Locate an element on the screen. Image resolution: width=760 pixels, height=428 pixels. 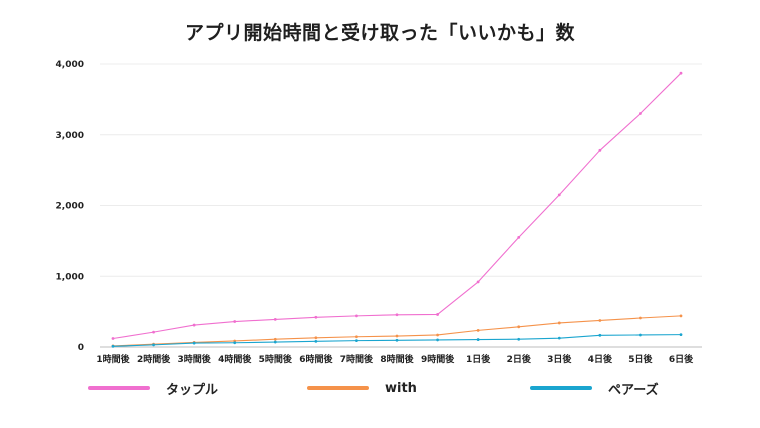
x-tick-label: 5日後 is located at coordinates (640, 359).